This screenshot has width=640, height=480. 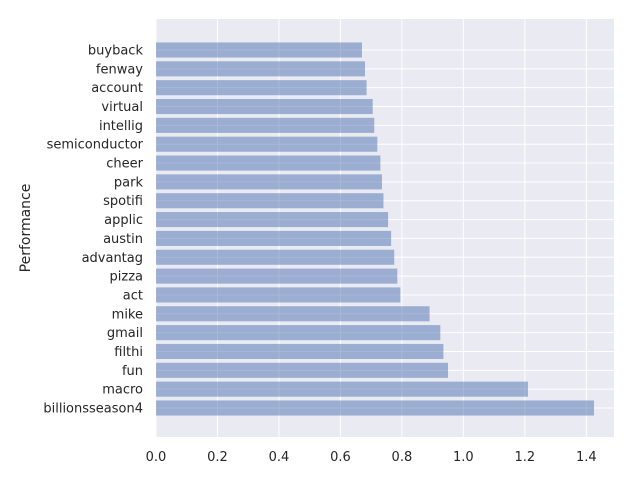 What do you see at coordinates (259, 50) in the screenshot?
I see `bar-buyback` at bounding box center [259, 50].